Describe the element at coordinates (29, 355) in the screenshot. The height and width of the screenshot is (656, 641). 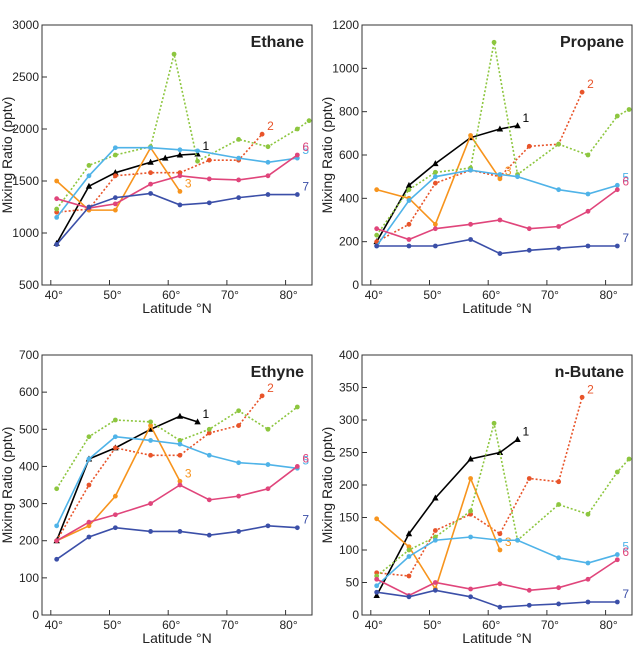
I see `y-tick-label: 700` at that location.